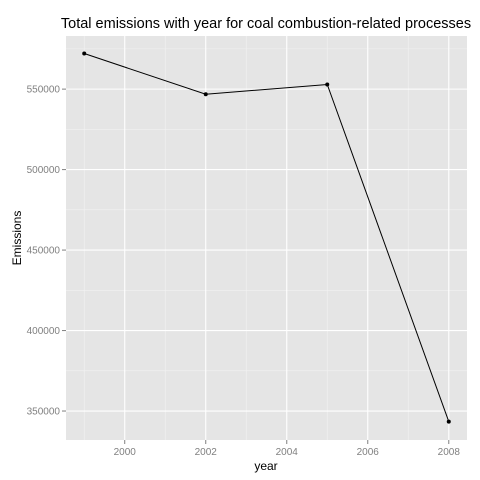  What do you see at coordinates (44, 170) in the screenshot?
I see `y-tick-label: 500000` at bounding box center [44, 170].